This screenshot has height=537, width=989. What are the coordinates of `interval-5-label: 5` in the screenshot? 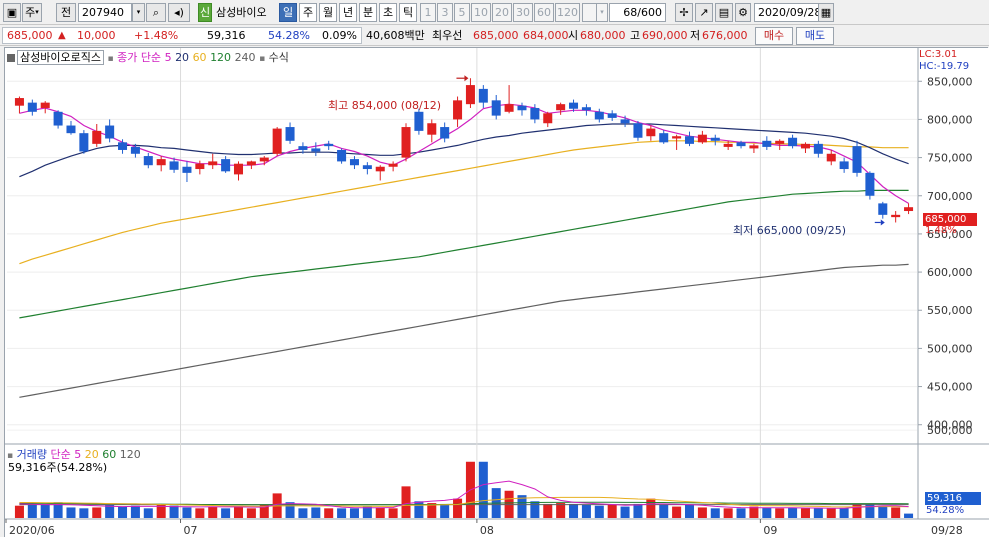 It's located at (462, 12).